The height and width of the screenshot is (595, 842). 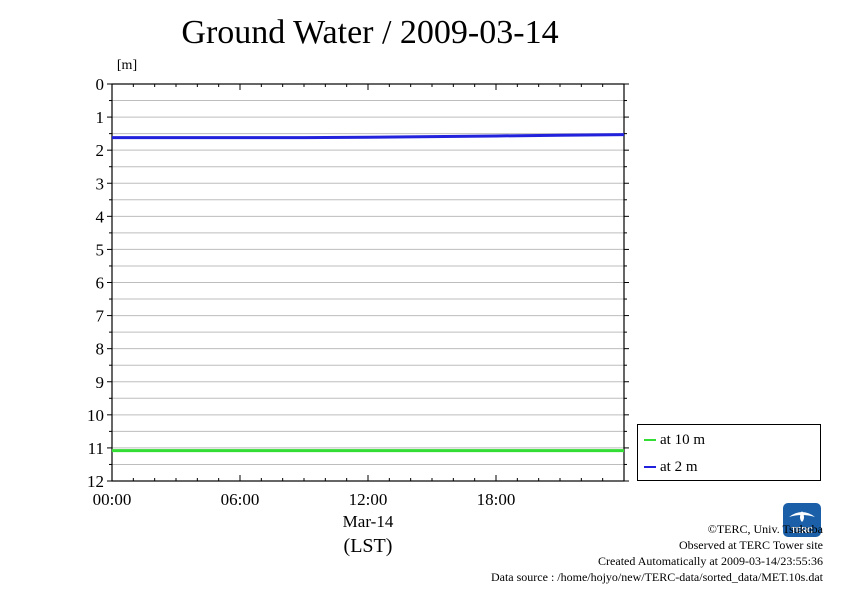 I want to click on legend-label-10m: at 10 m, so click(x=682, y=439).